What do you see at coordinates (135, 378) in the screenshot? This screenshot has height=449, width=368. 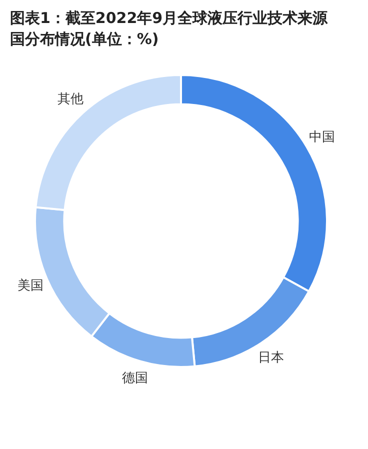 I see `slice-label: 德国` at bounding box center [135, 378].